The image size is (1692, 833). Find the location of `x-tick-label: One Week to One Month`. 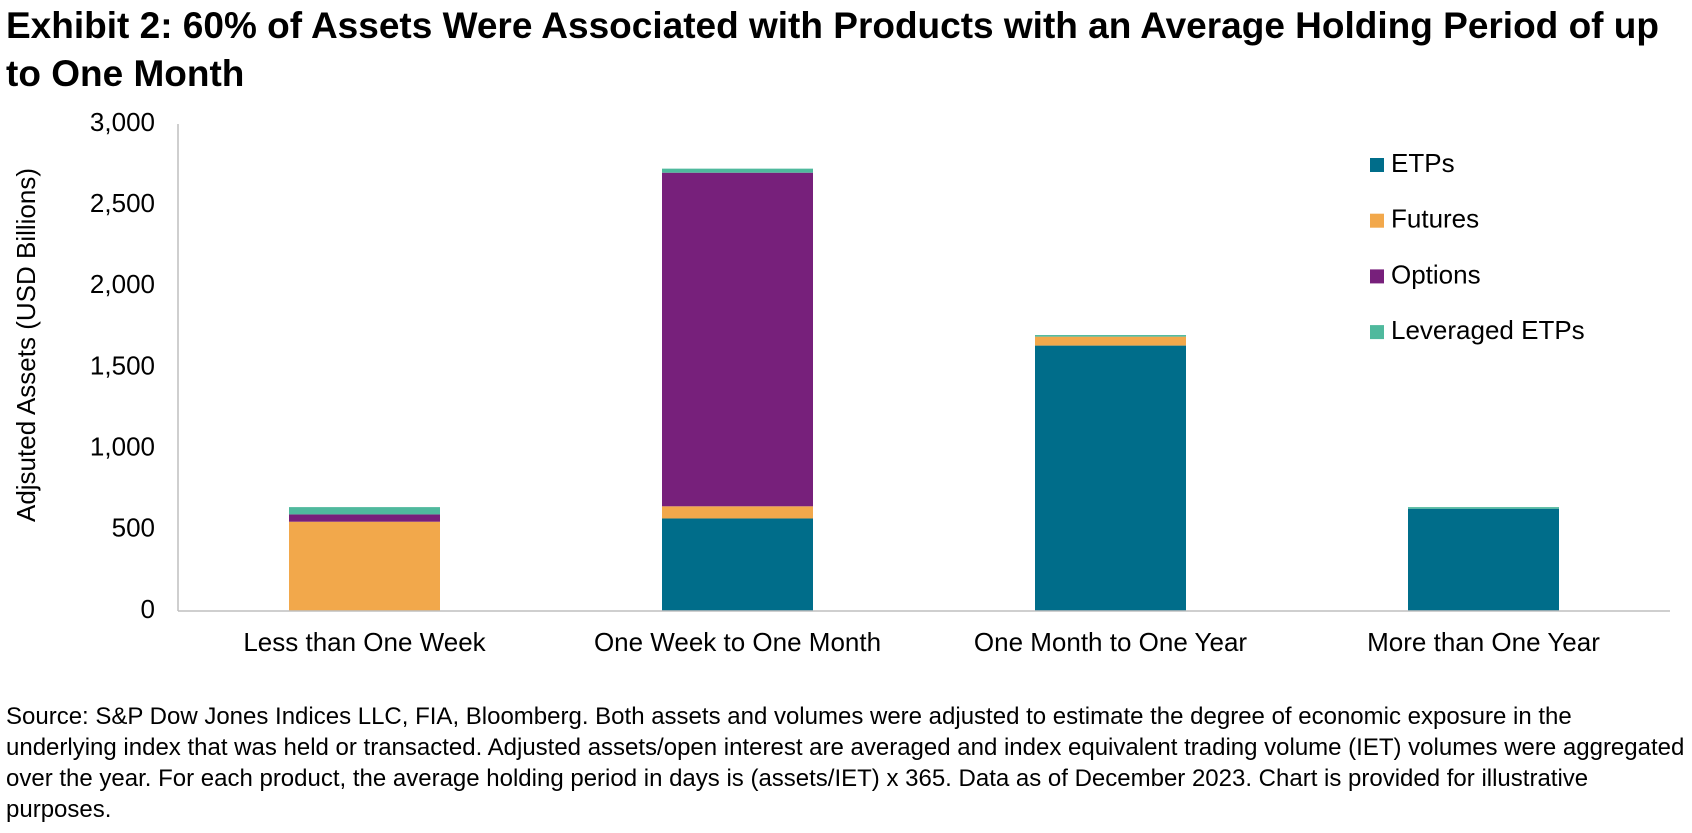

x-tick-label: One Week to One Month is located at coordinates (737, 642).